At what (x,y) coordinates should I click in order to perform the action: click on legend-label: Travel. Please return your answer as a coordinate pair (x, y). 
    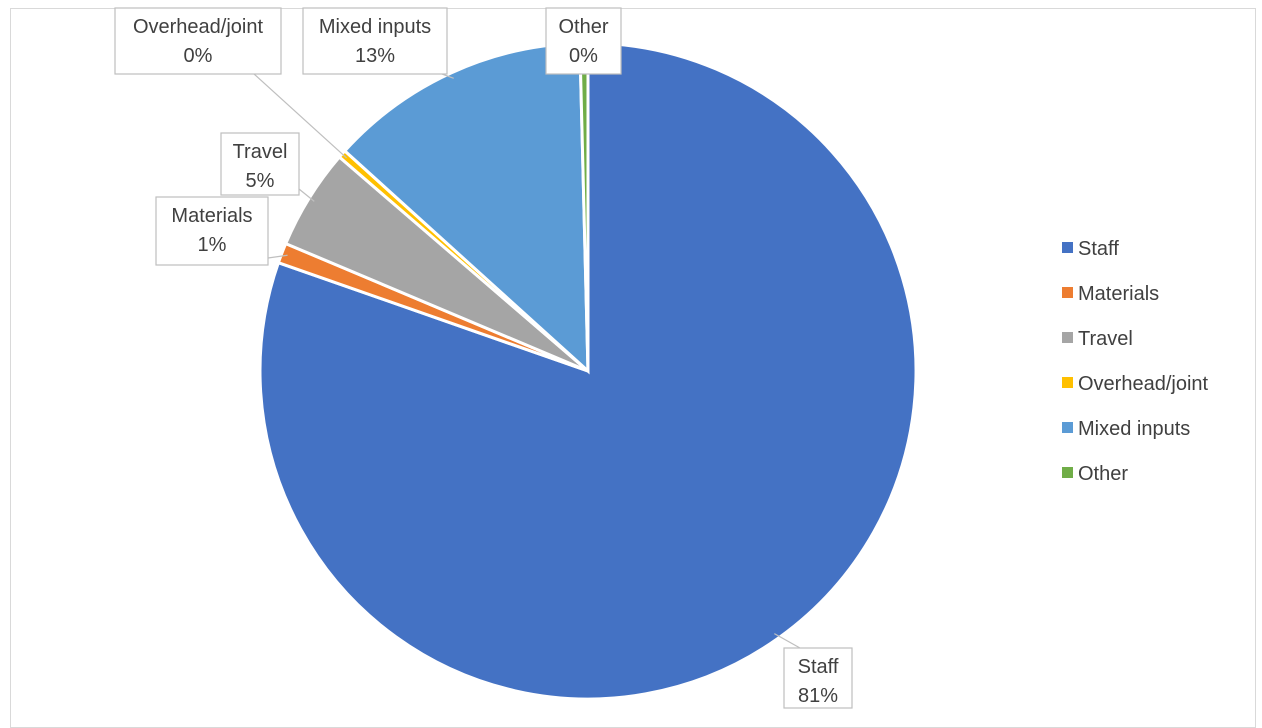
    Looking at the image, I should click on (1105, 339).